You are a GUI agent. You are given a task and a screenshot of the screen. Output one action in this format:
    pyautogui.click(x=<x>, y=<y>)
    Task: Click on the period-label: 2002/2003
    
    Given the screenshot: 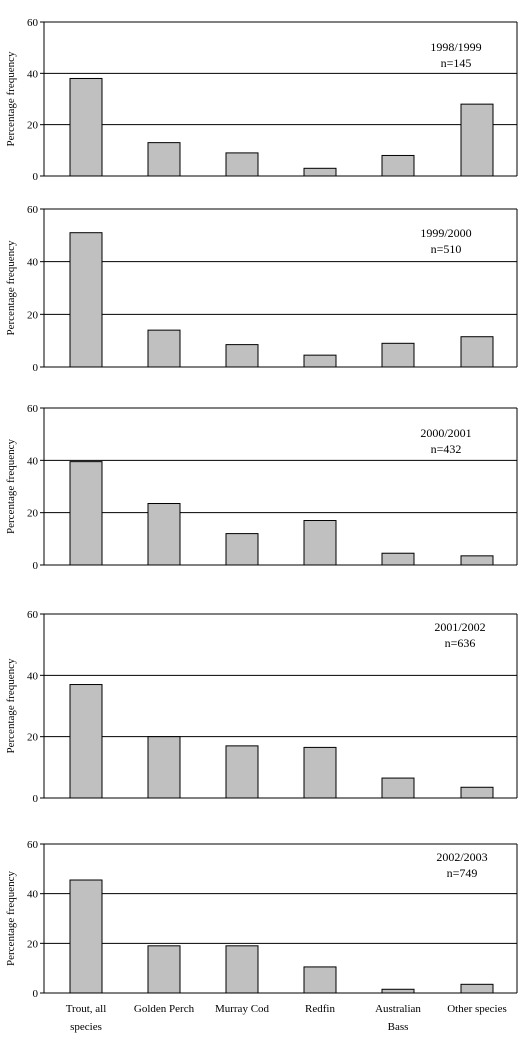 What is the action you would take?
    pyautogui.click(x=461, y=857)
    